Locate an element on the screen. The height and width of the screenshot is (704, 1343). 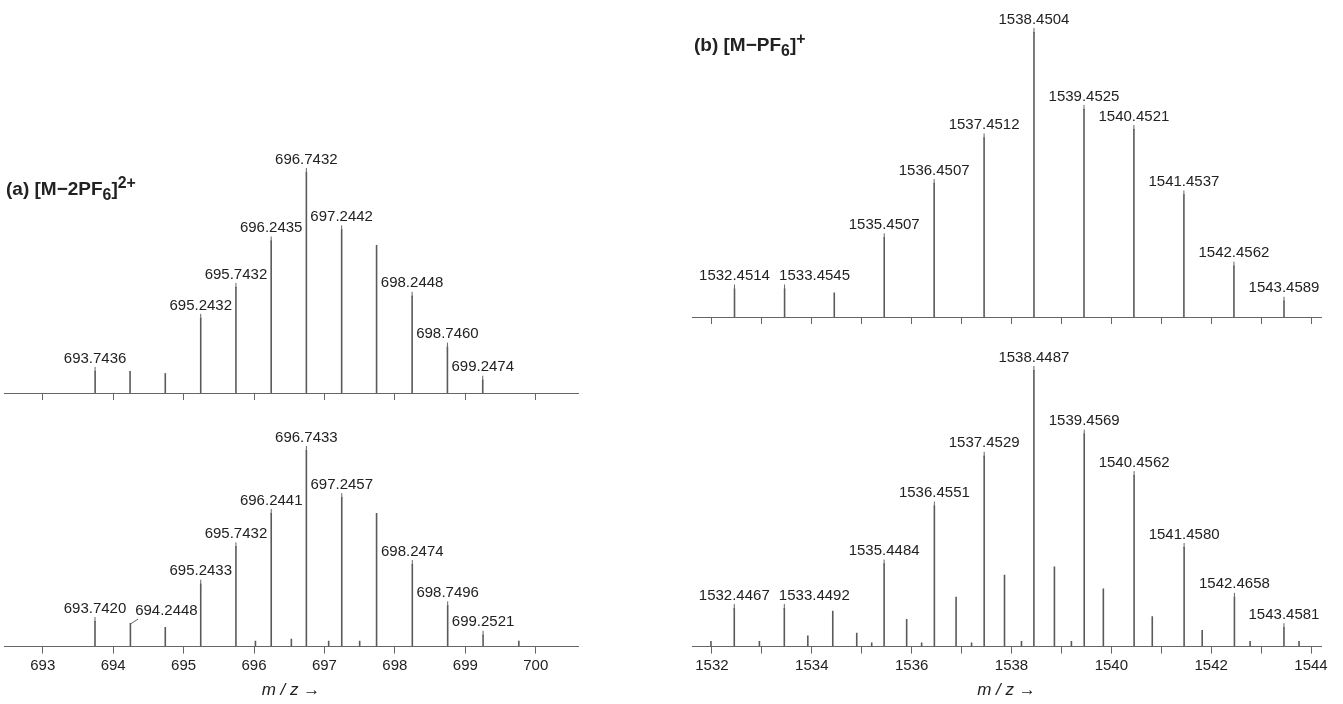
annotation: 693.7436 is located at coordinates (95, 357).